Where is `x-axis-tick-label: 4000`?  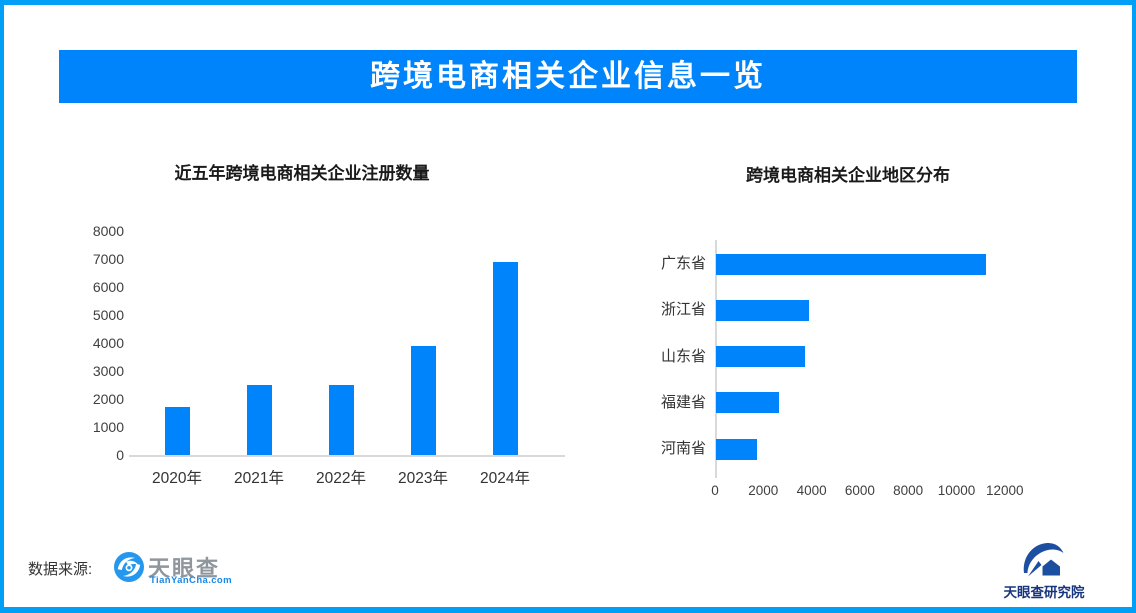 x-axis-tick-label: 4000 is located at coordinates (811, 490).